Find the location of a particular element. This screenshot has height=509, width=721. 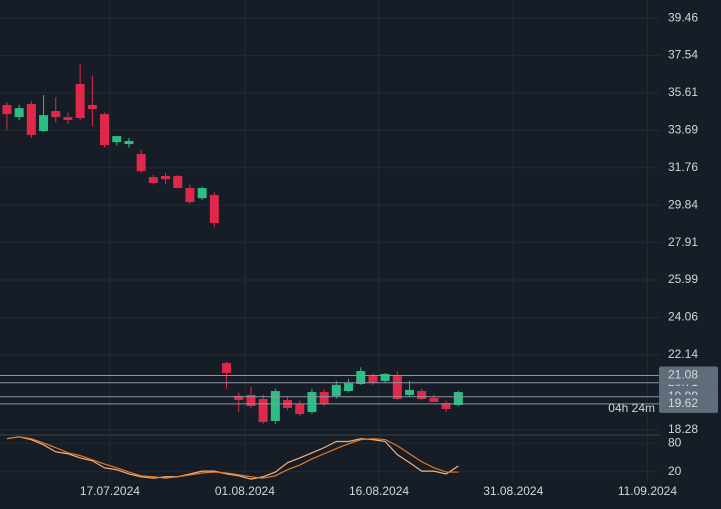

y-tick-label: 27.91 is located at coordinates (683, 242).